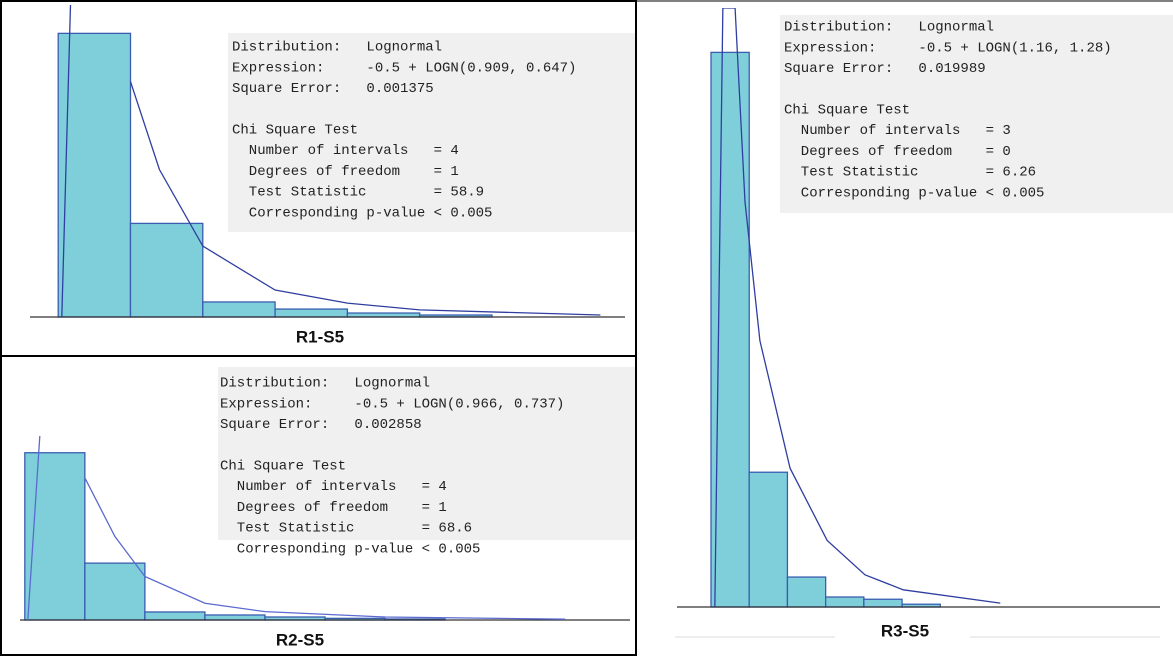  Describe the element at coordinates (320, 336) in the screenshot. I see `panel-label: R1-S5` at that location.